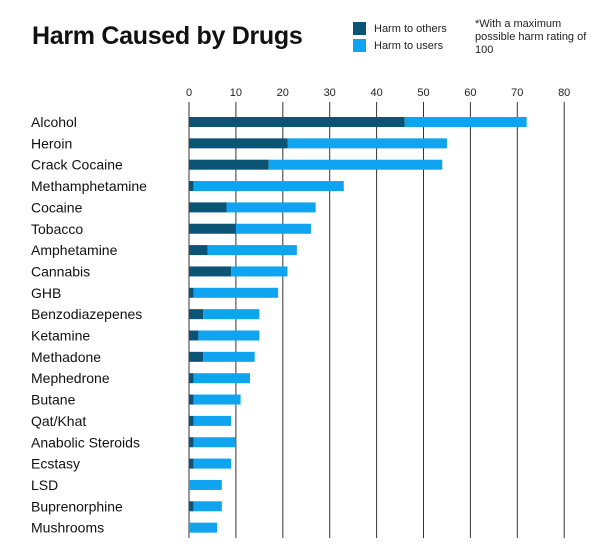 The height and width of the screenshot is (544, 600). Describe the element at coordinates (89, 186) in the screenshot. I see `category-label: Methamphetamine` at that location.